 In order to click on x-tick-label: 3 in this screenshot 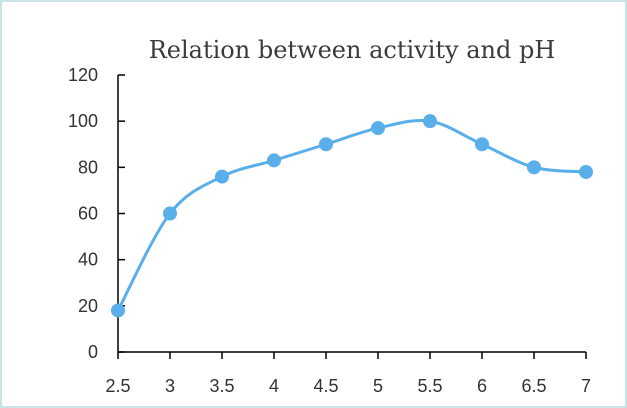, I will do `click(170, 386)`.